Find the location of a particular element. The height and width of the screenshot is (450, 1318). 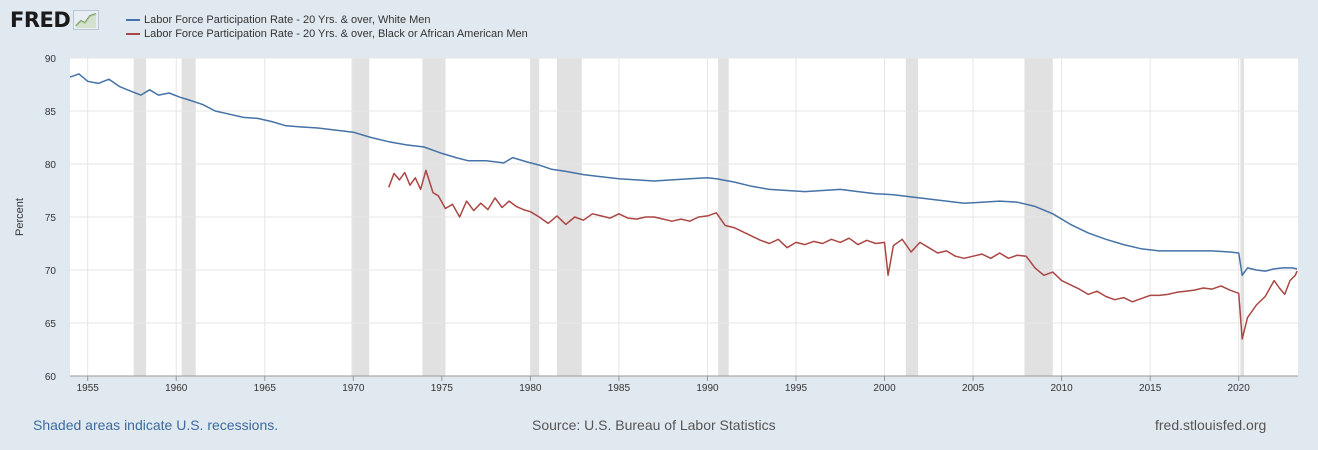

y-tick-label: 80 is located at coordinates (51, 165).